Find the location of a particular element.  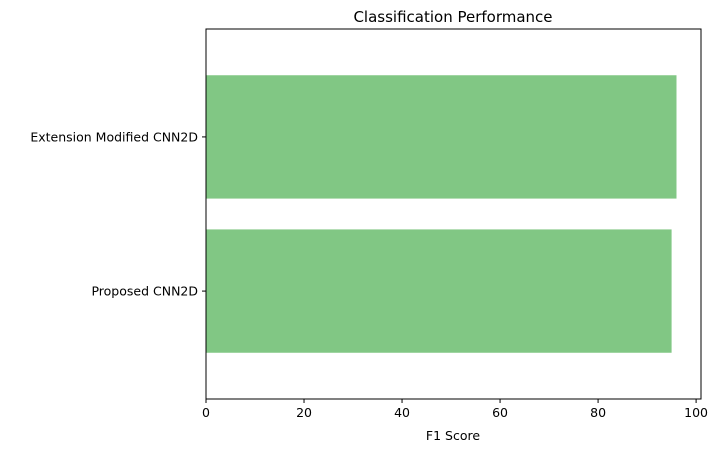

x-axis-title: F1 Score is located at coordinates (453, 435).